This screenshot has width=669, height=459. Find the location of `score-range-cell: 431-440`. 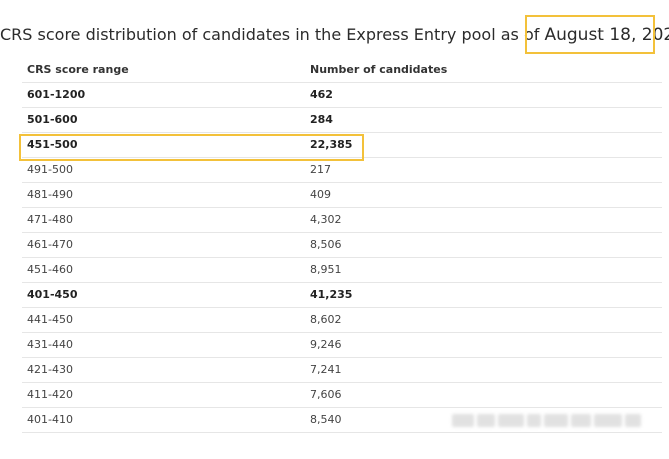

score-range-cell: 431-440 is located at coordinates (163, 345).